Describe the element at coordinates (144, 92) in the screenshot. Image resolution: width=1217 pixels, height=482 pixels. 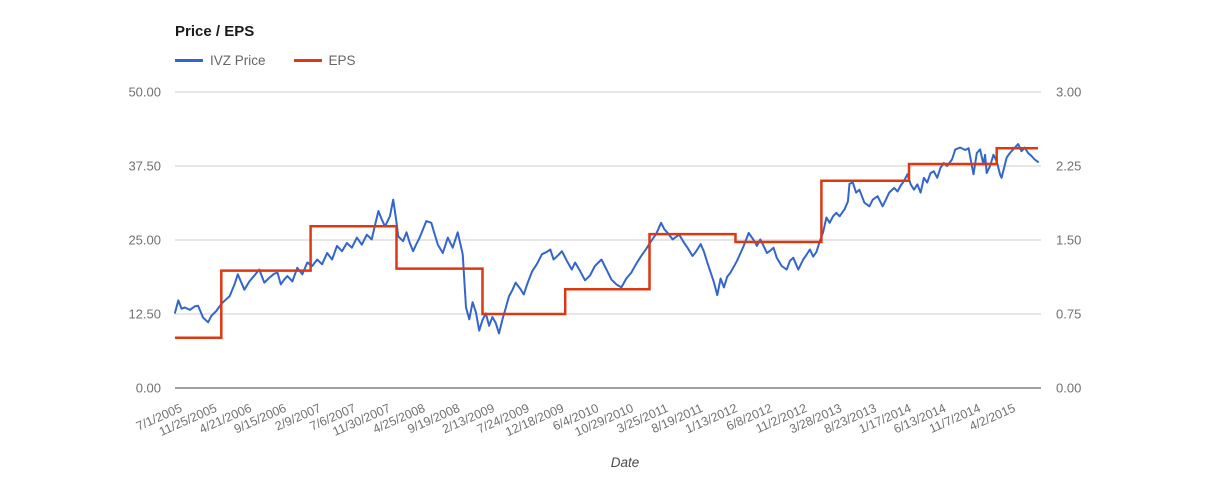
I see `left-axis-tick-label: 50.00` at that location.